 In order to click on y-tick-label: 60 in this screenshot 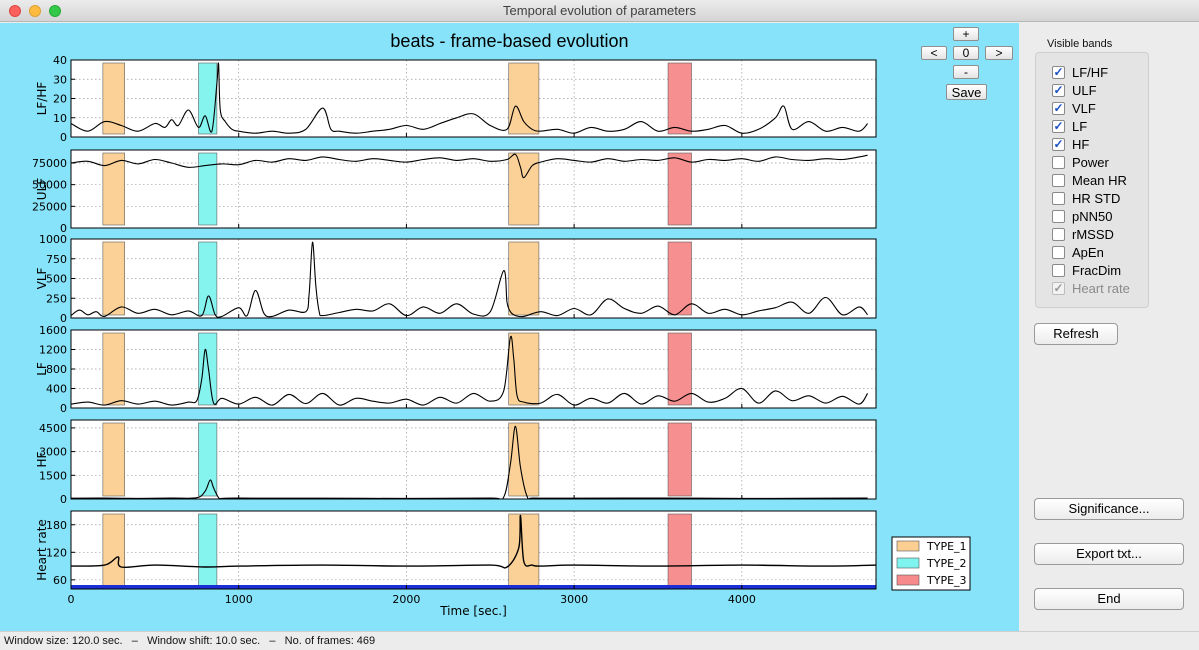, I will do `click(60, 580)`.